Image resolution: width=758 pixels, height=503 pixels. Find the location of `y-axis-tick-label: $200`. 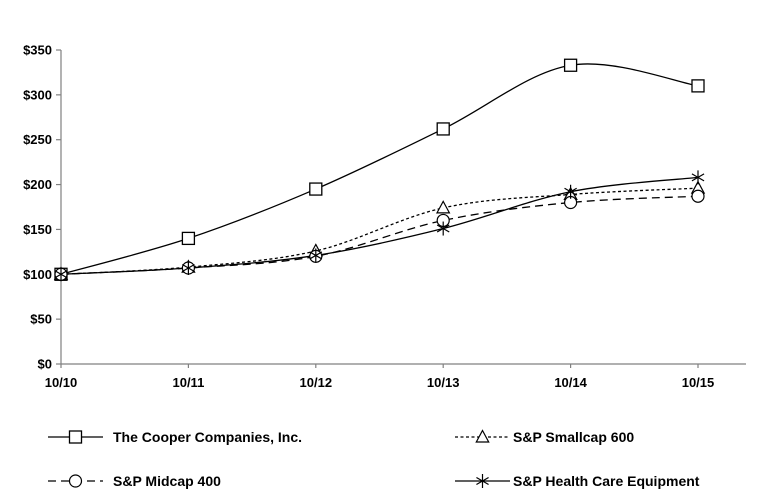

y-axis-tick-label: $200 is located at coordinates (37, 184).